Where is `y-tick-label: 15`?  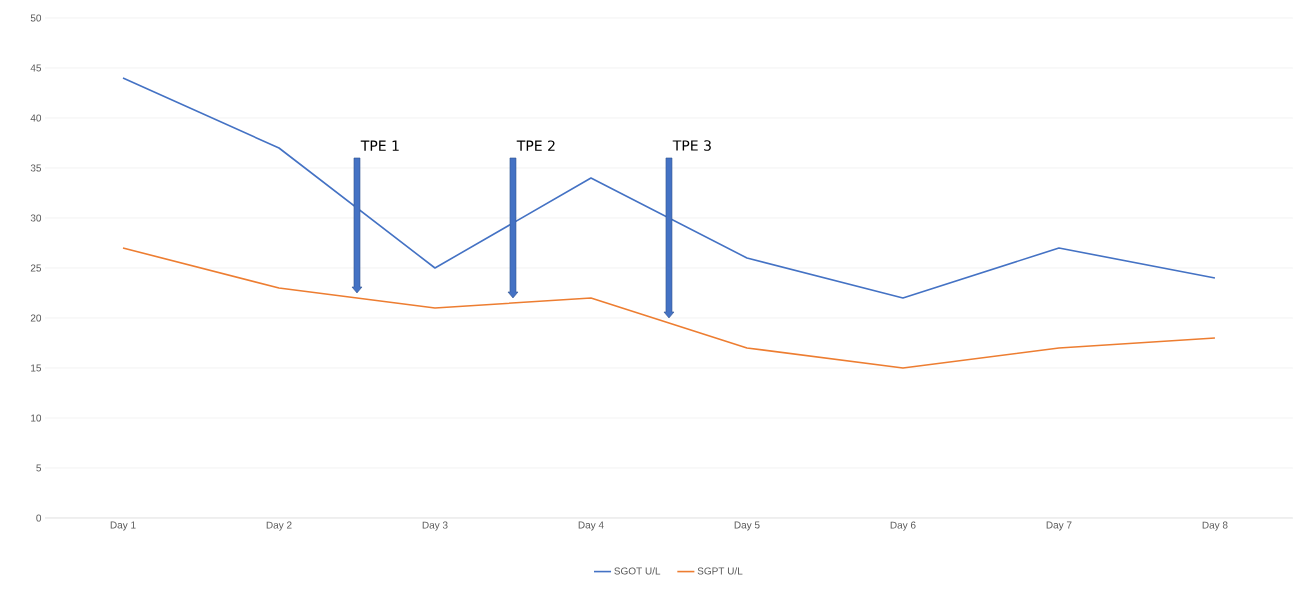
y-tick-label: 15 is located at coordinates (36, 368).